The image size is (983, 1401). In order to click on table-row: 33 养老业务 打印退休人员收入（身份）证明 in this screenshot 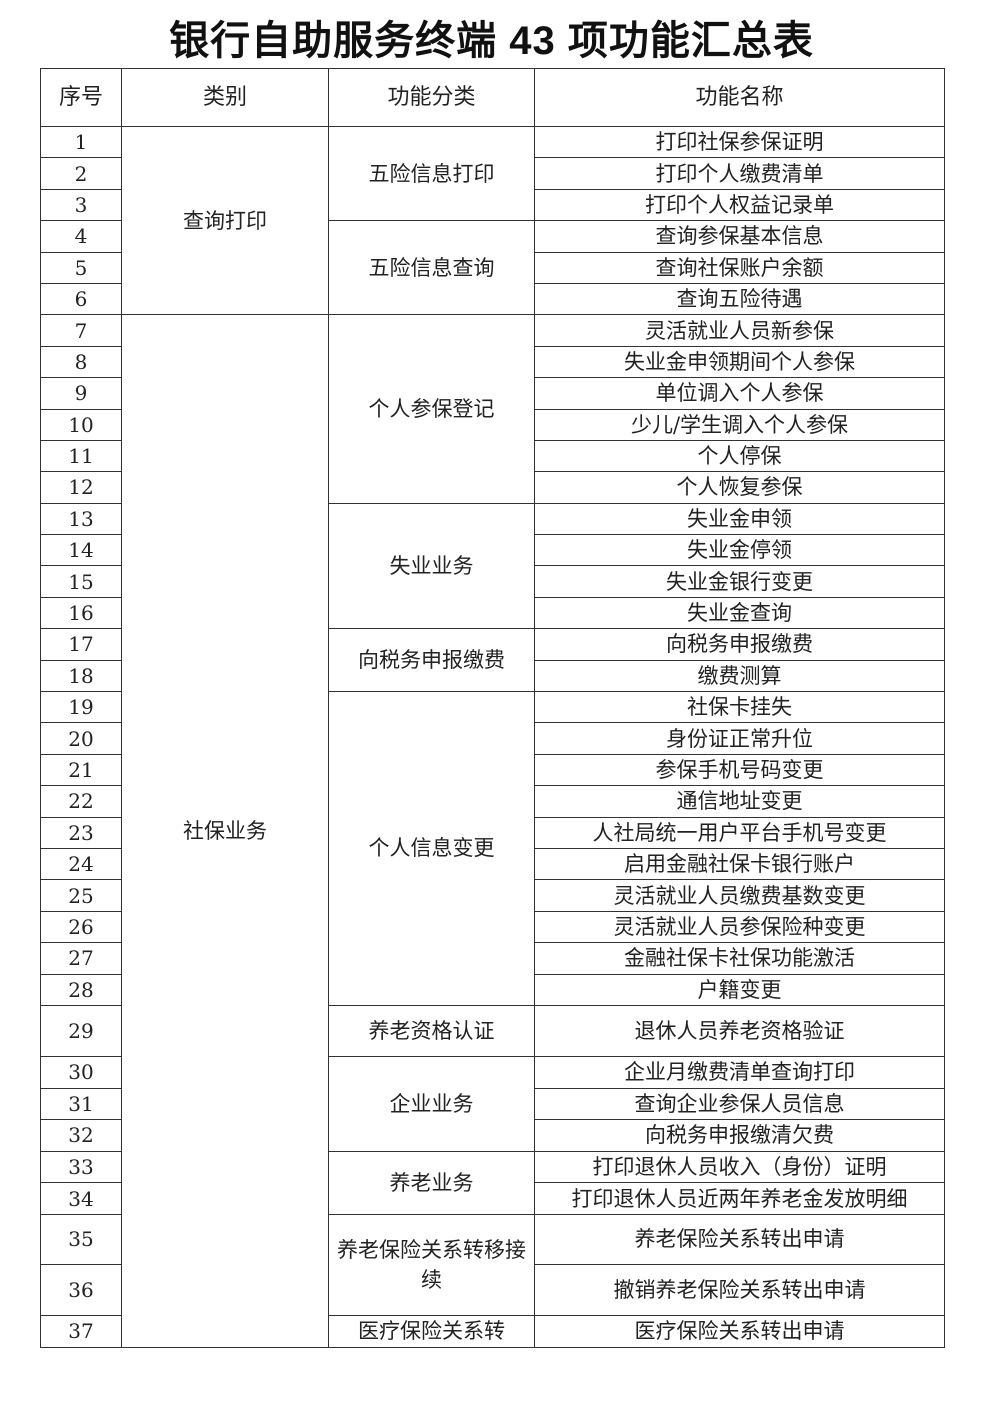, I will do `click(492, 1182)`.